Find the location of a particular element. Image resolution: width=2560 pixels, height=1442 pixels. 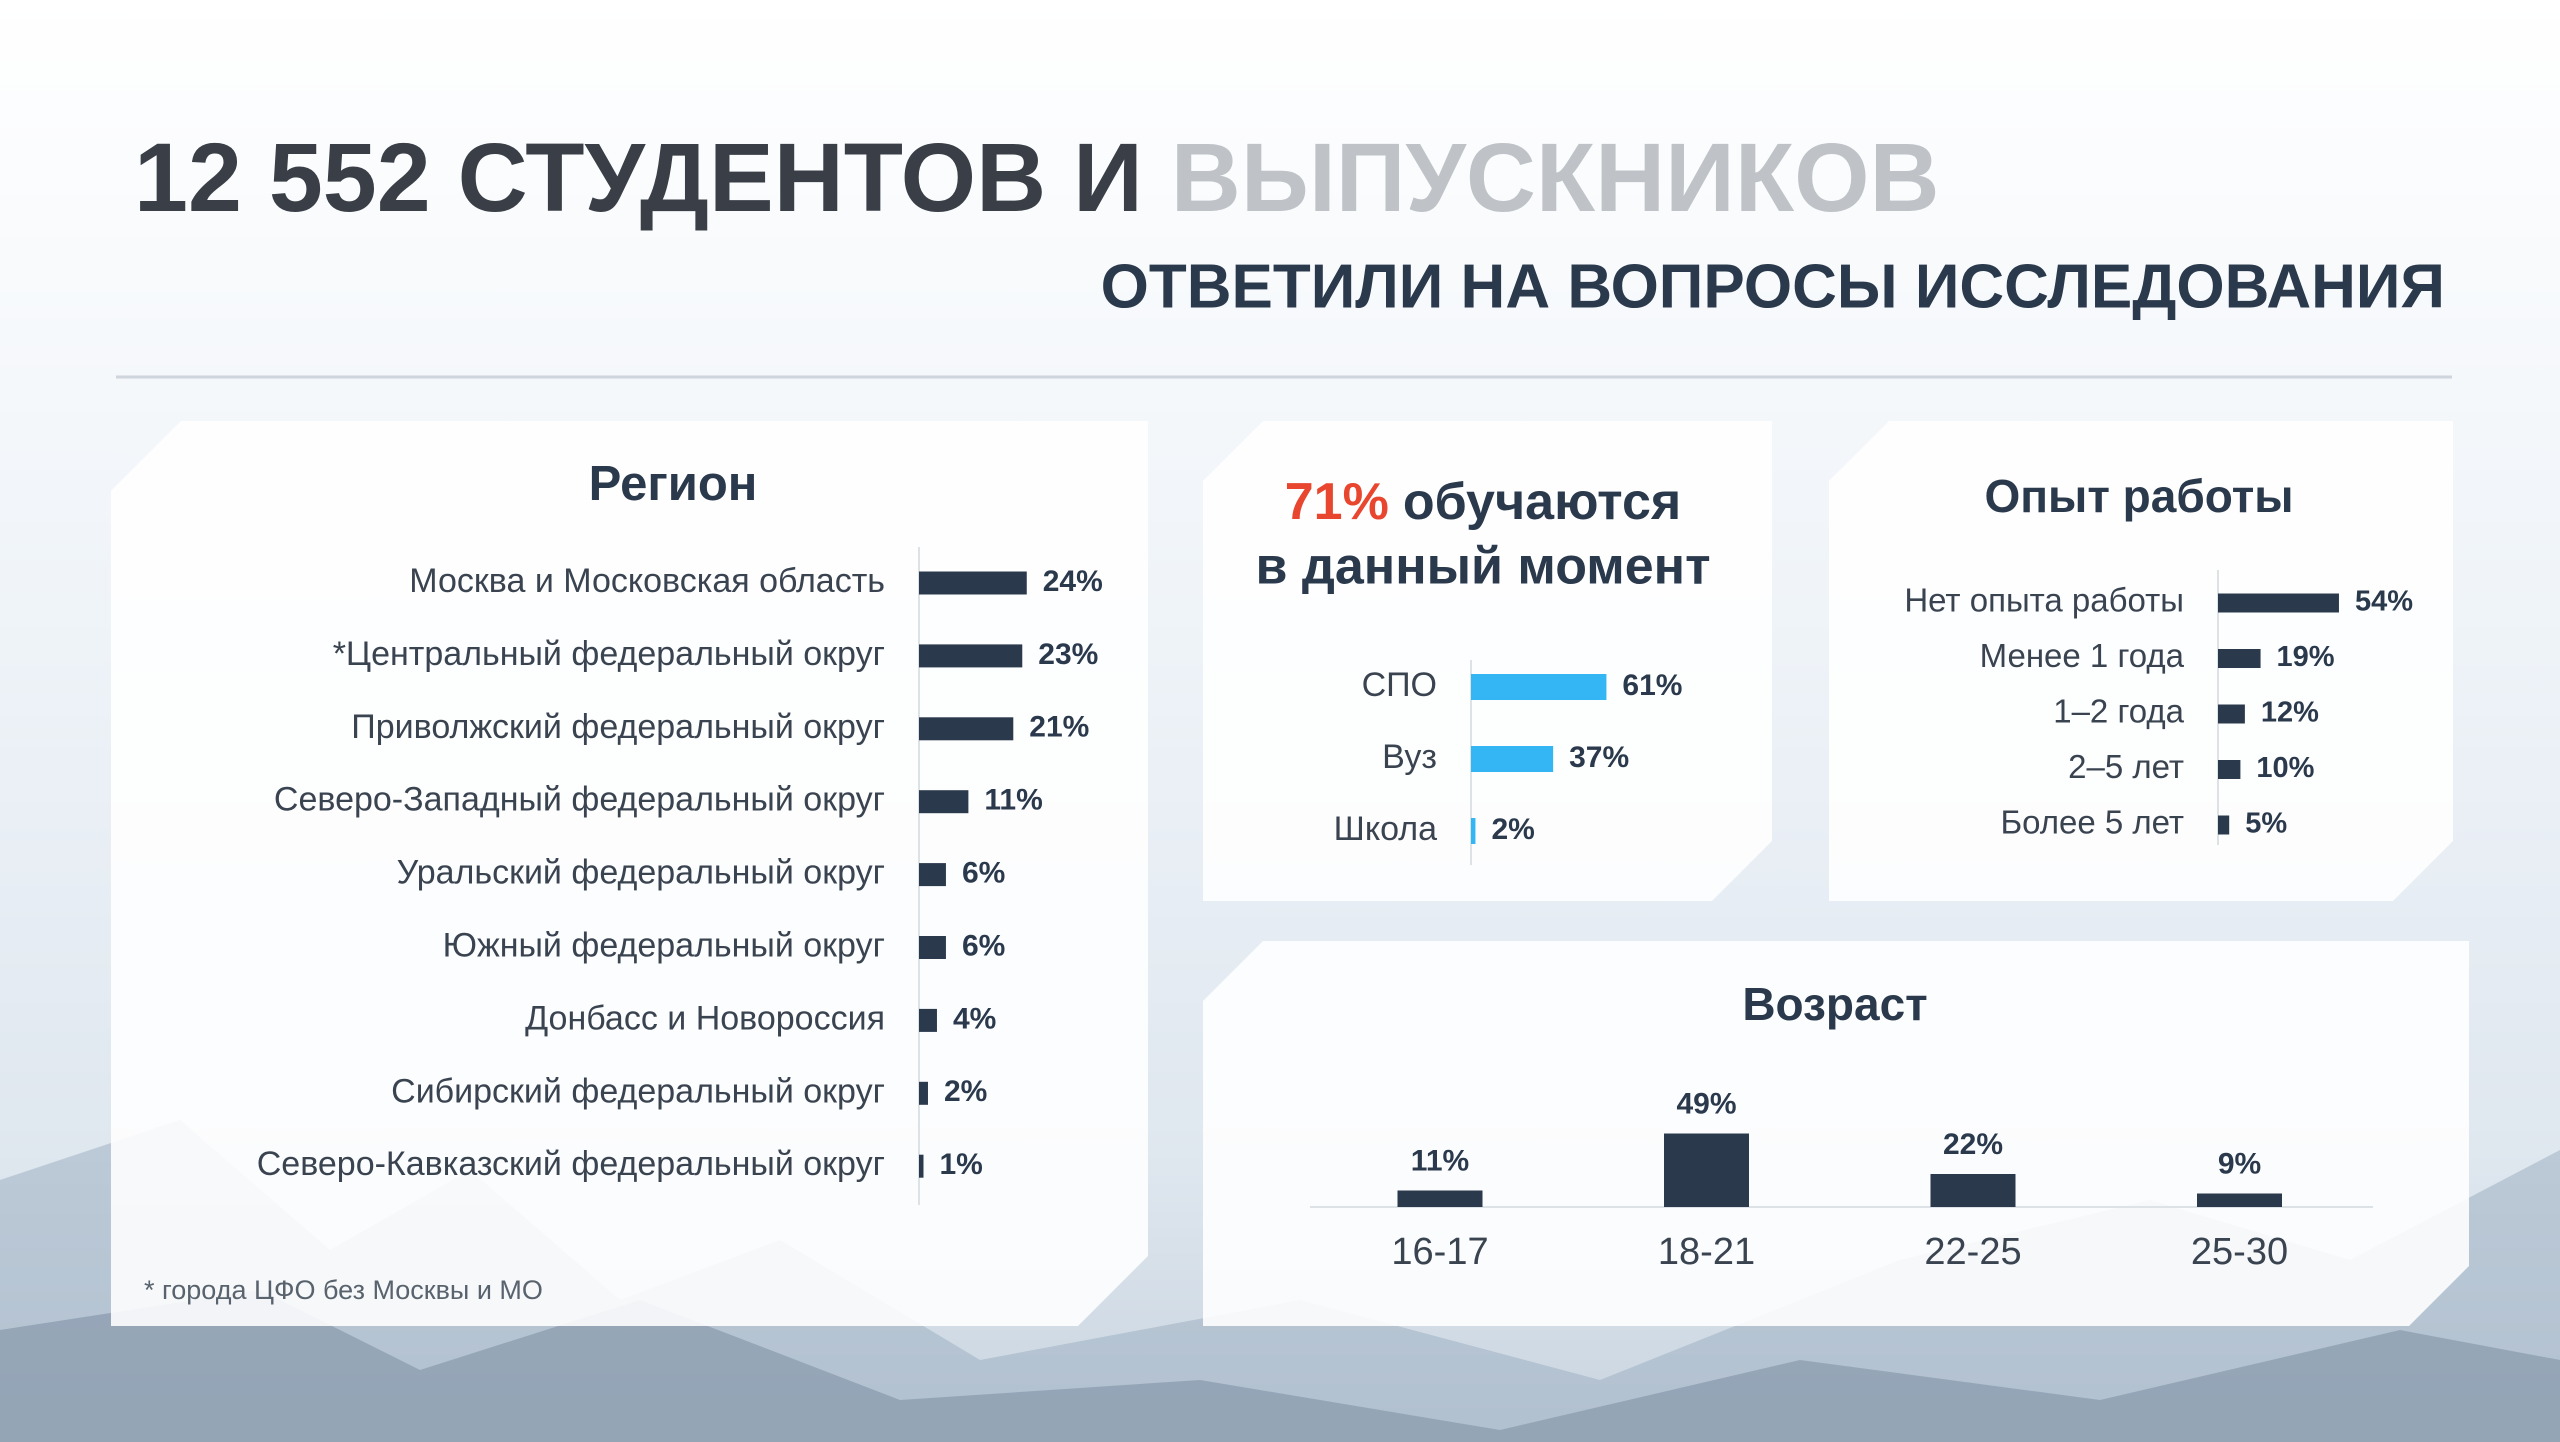

value-label: 19% is located at coordinates (2306, 657).